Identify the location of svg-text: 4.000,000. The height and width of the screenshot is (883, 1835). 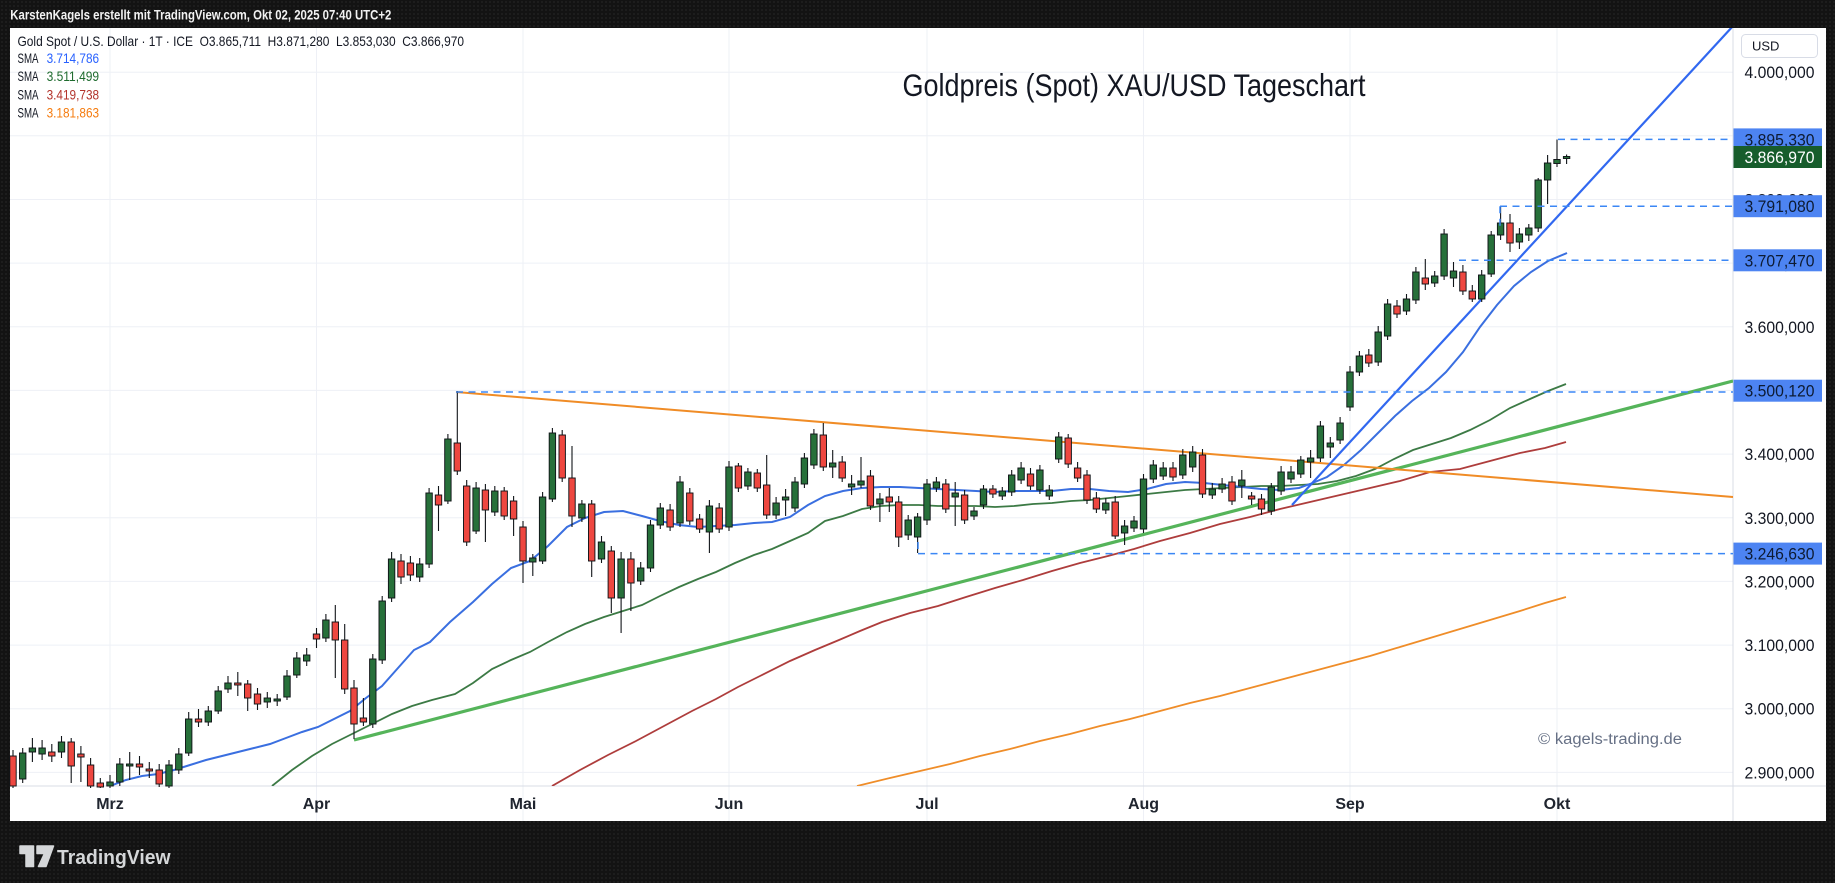
(1780, 72).